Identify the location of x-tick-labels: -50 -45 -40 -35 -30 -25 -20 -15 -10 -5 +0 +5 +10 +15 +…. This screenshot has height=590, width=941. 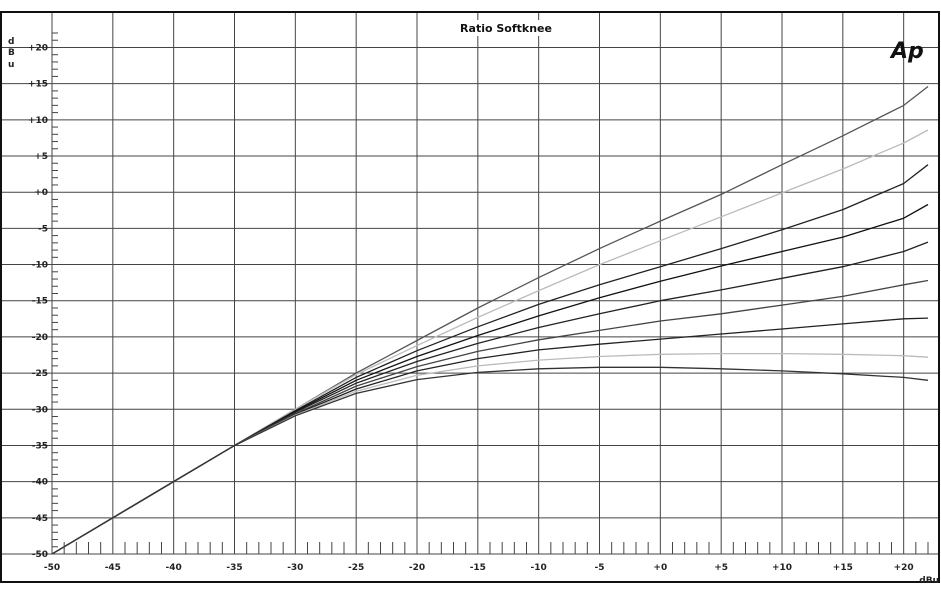
(479, 568).